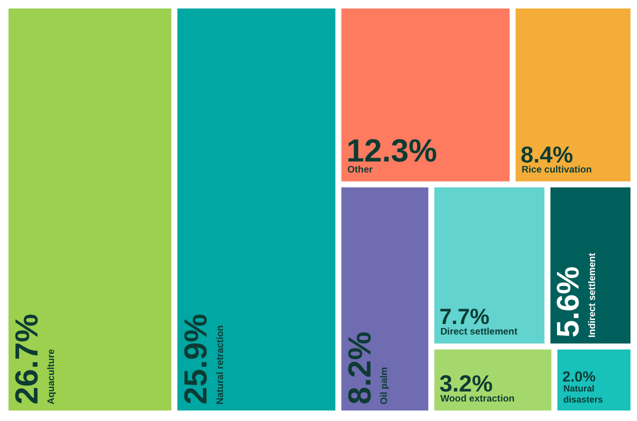 The image size is (637, 421). I want to click on category-label: Wood extraction, so click(477, 399).